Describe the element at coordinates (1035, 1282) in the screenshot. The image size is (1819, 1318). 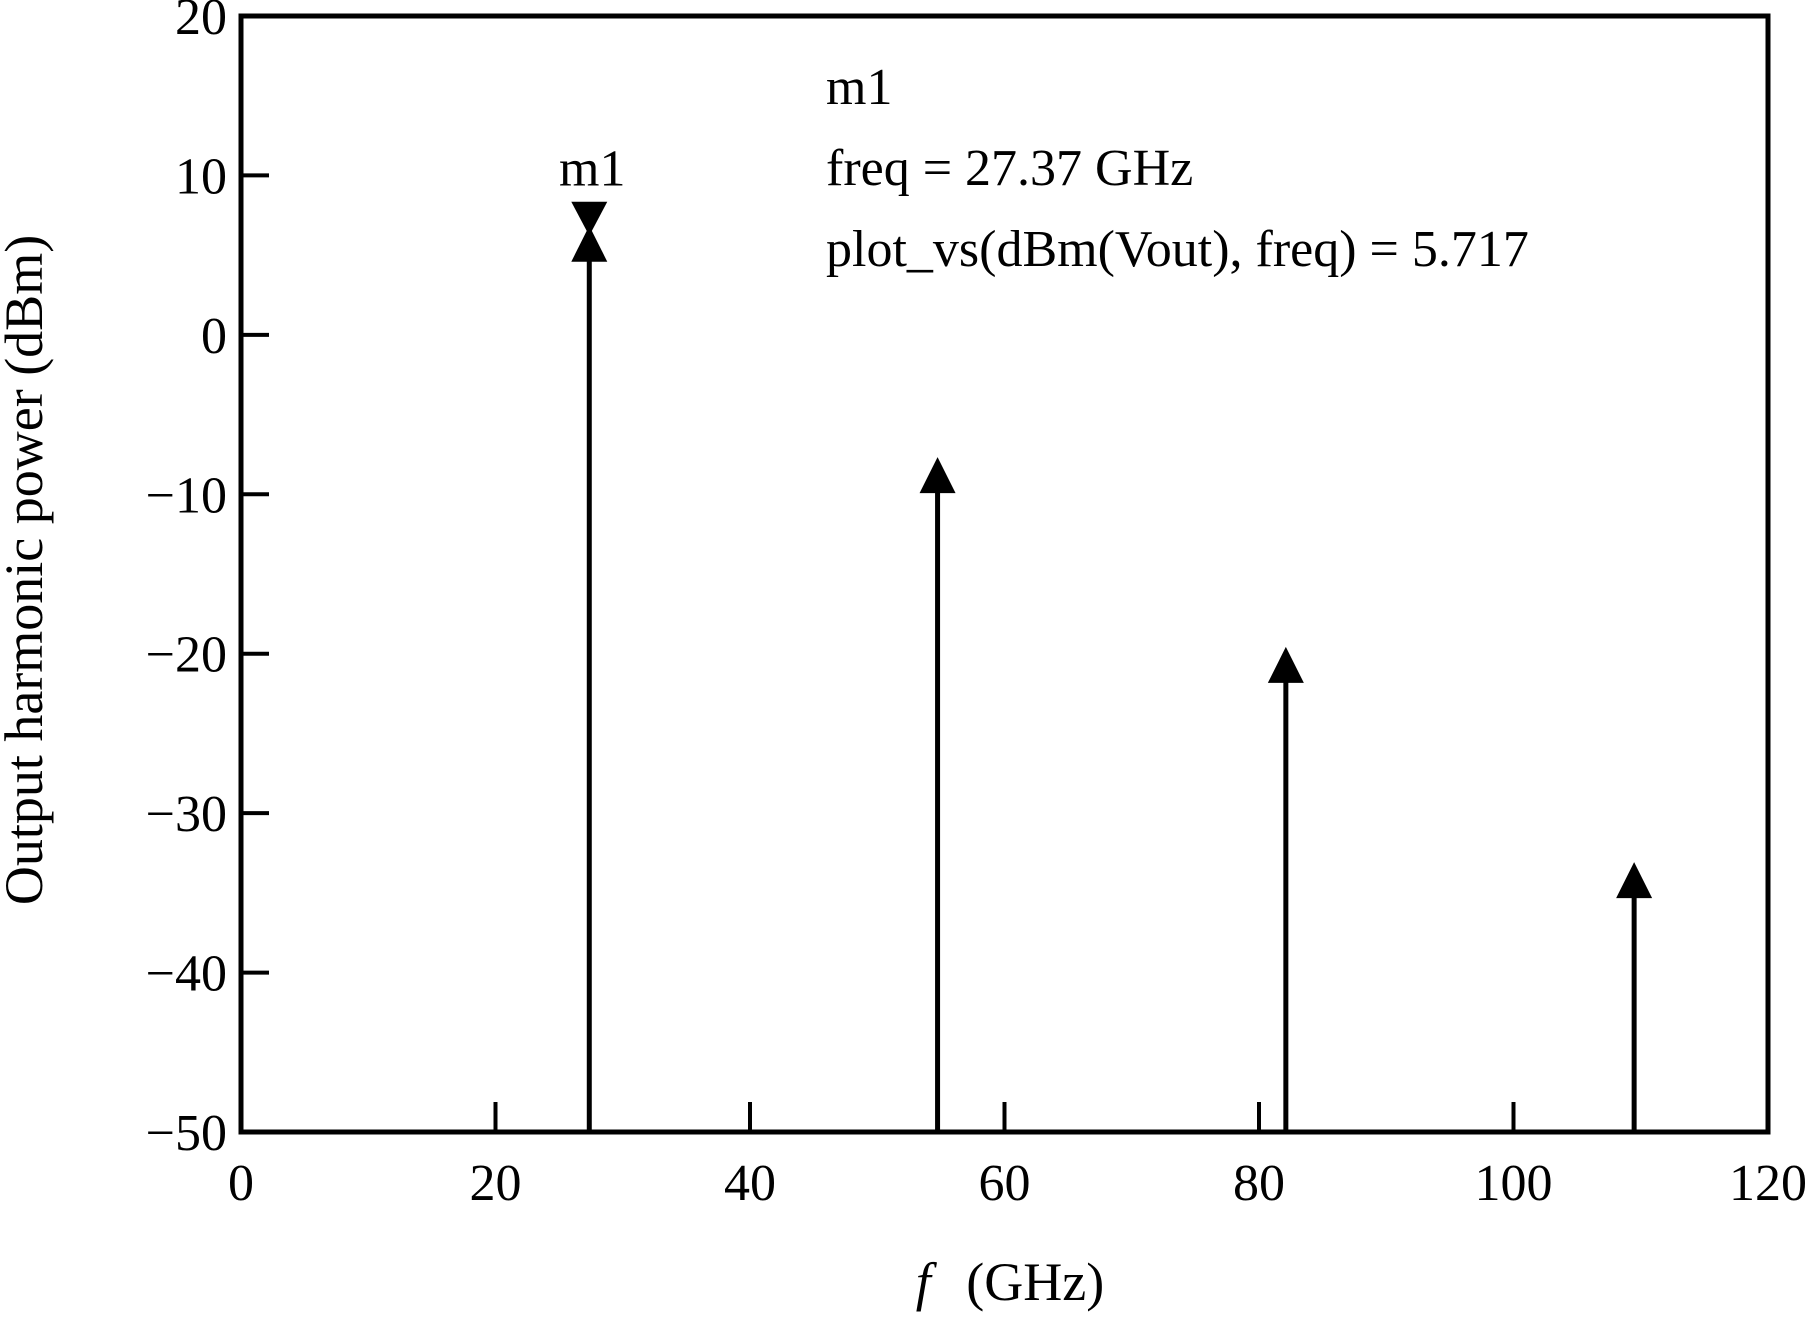
I see `x-axis-unit: (GHz)` at that location.